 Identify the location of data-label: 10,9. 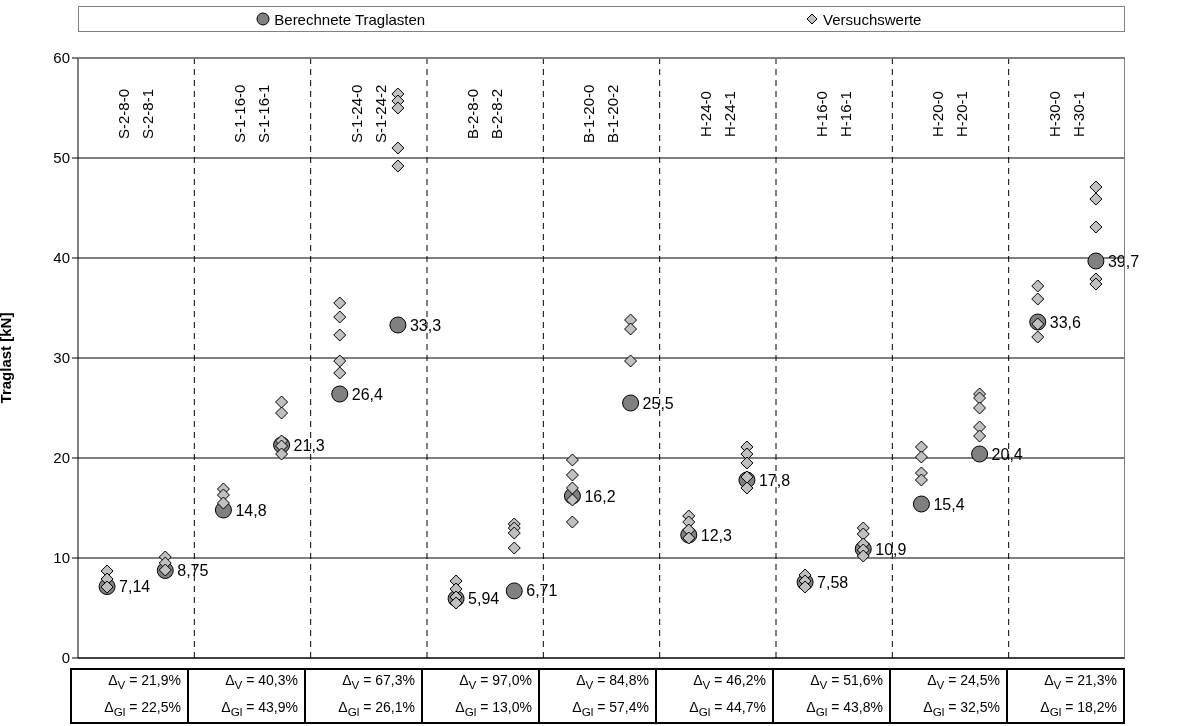
(891, 549).